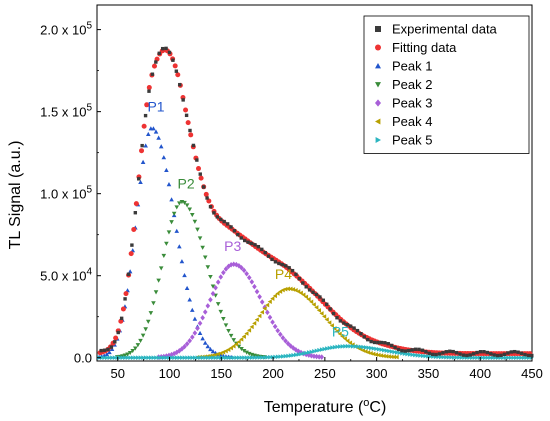 This screenshot has height=421, width=550. Describe the element at coordinates (403, 103) in the screenshot. I see `legend-item-5: Peak 3` at that location.